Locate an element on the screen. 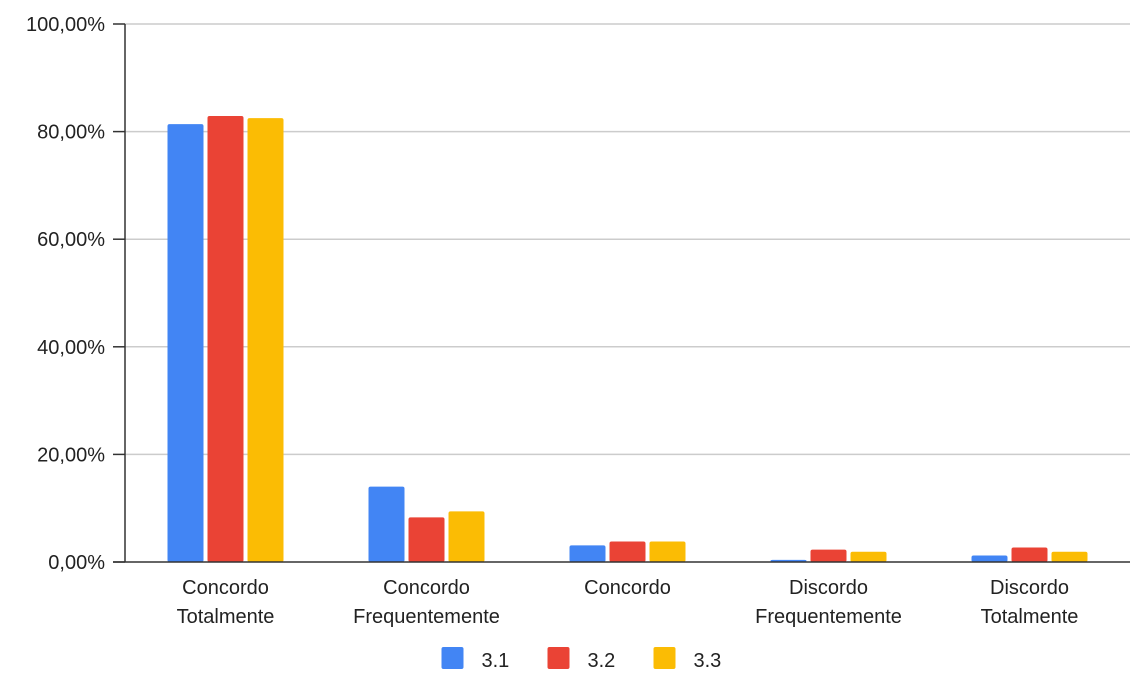  x-category-label: Concordo is located at coordinates (627, 588).